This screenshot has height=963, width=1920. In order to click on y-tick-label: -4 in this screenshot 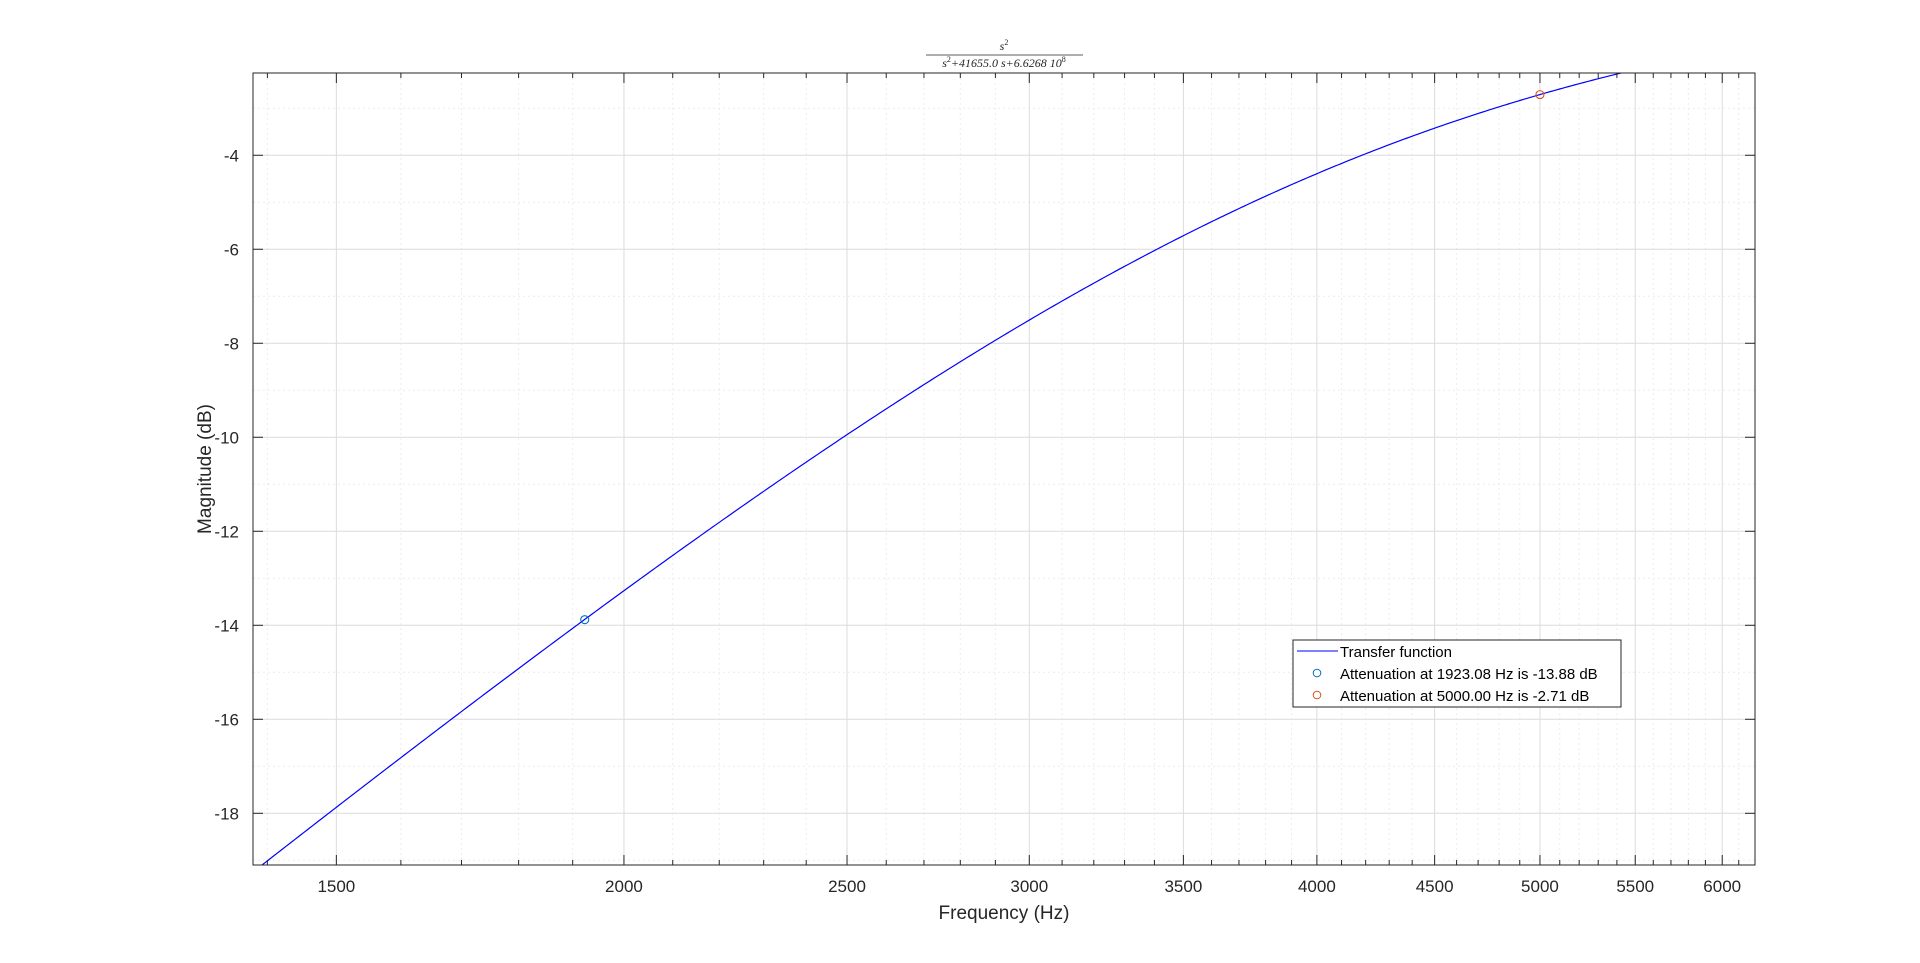, I will do `click(231, 155)`.